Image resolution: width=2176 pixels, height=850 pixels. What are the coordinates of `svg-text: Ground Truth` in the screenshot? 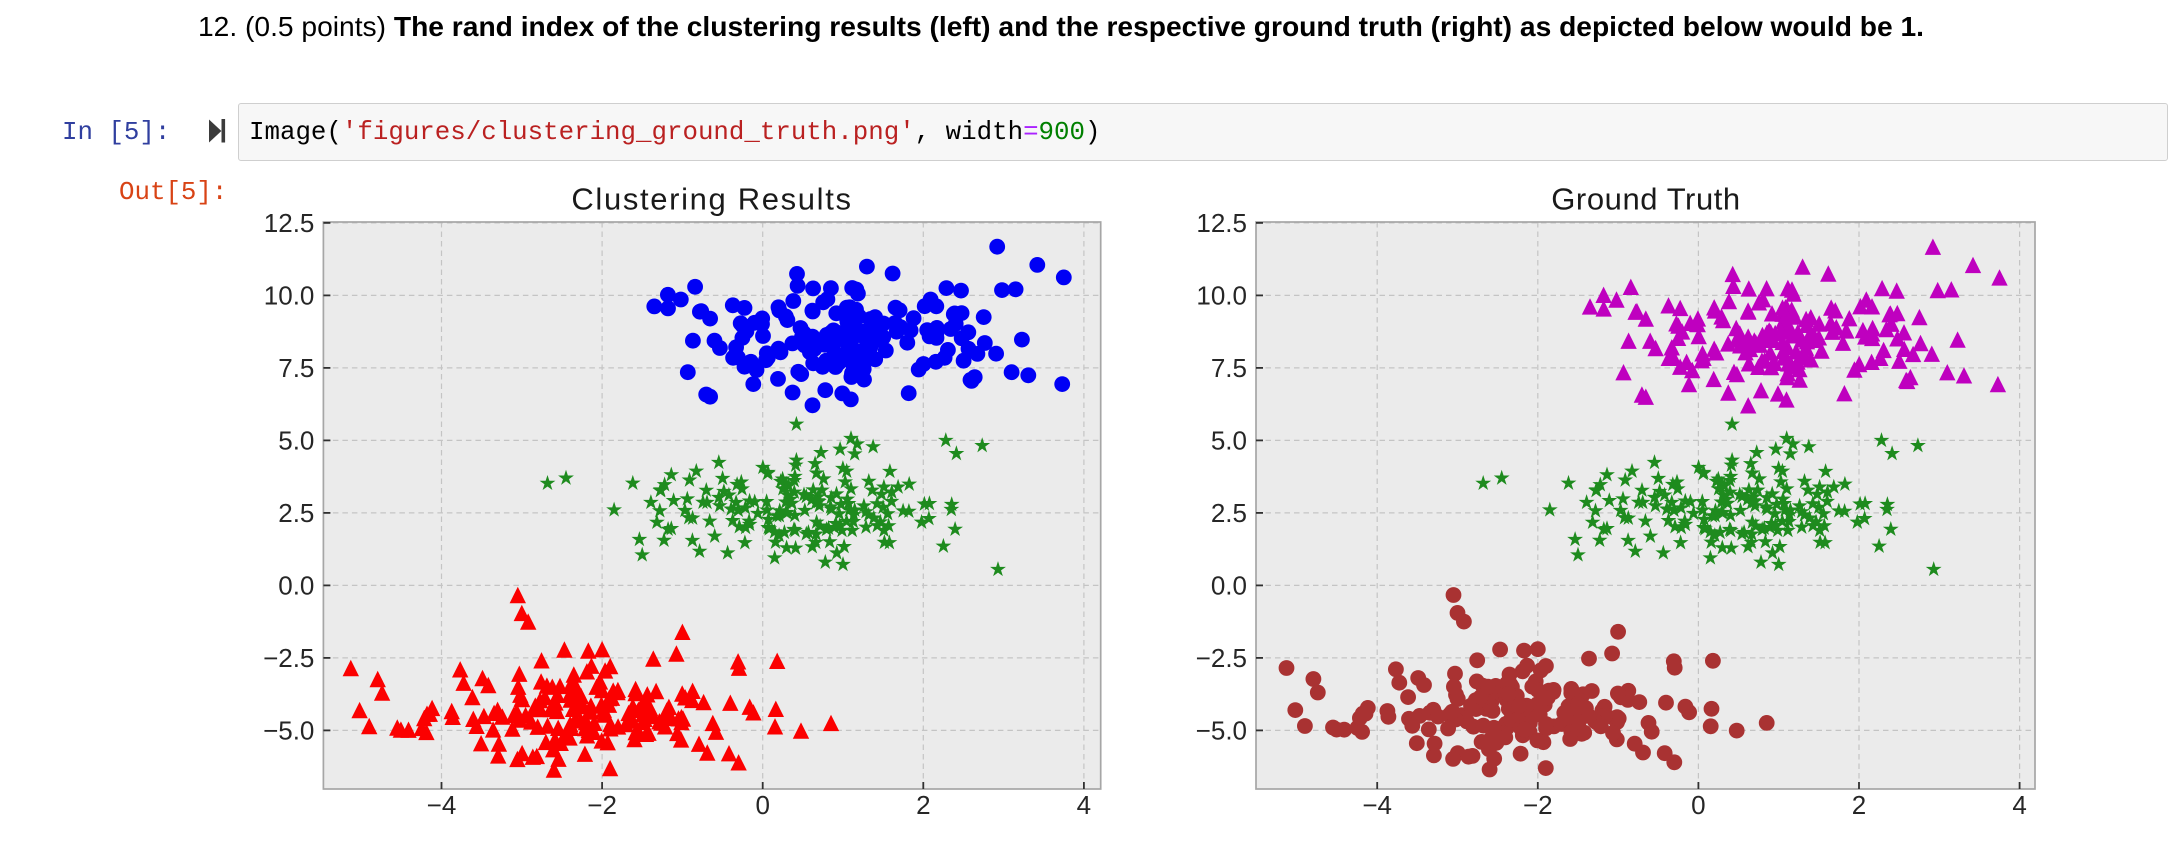 It's located at (1646, 198).